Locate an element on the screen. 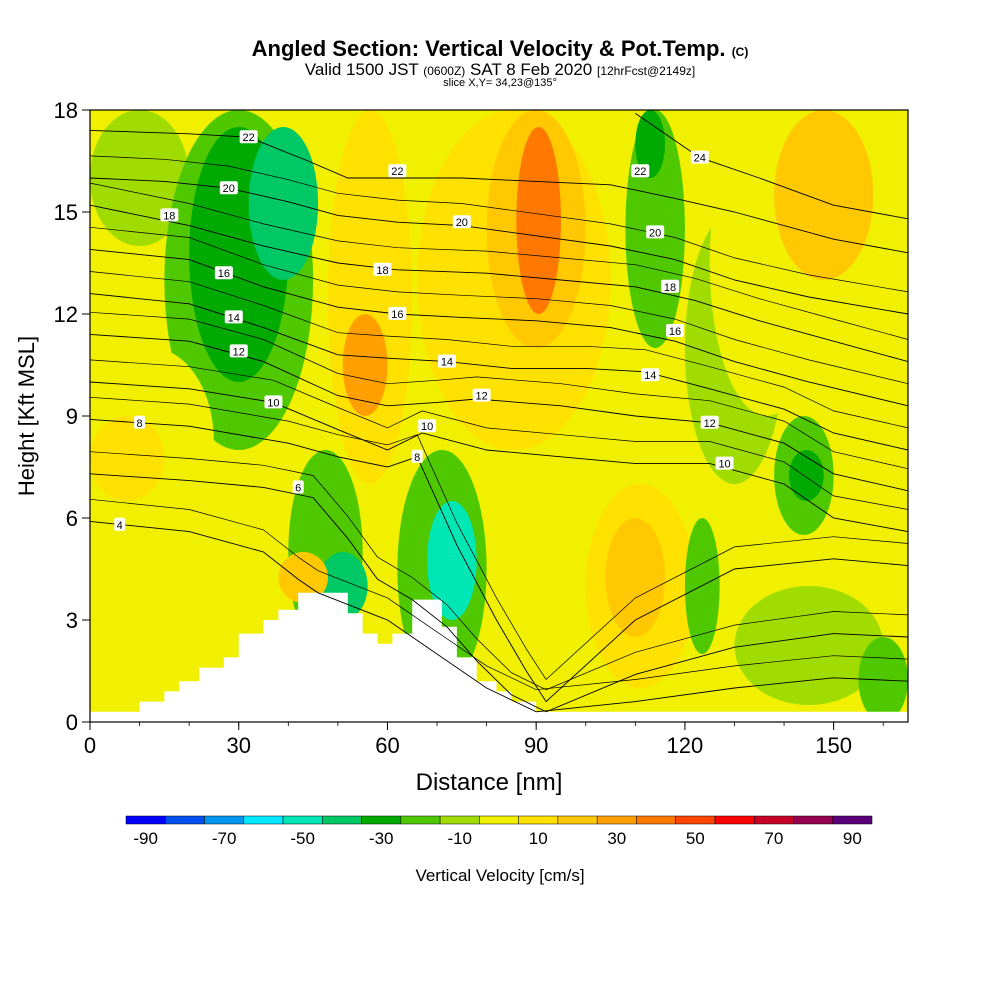  y-tick-label: 15 is located at coordinates (66, 212).